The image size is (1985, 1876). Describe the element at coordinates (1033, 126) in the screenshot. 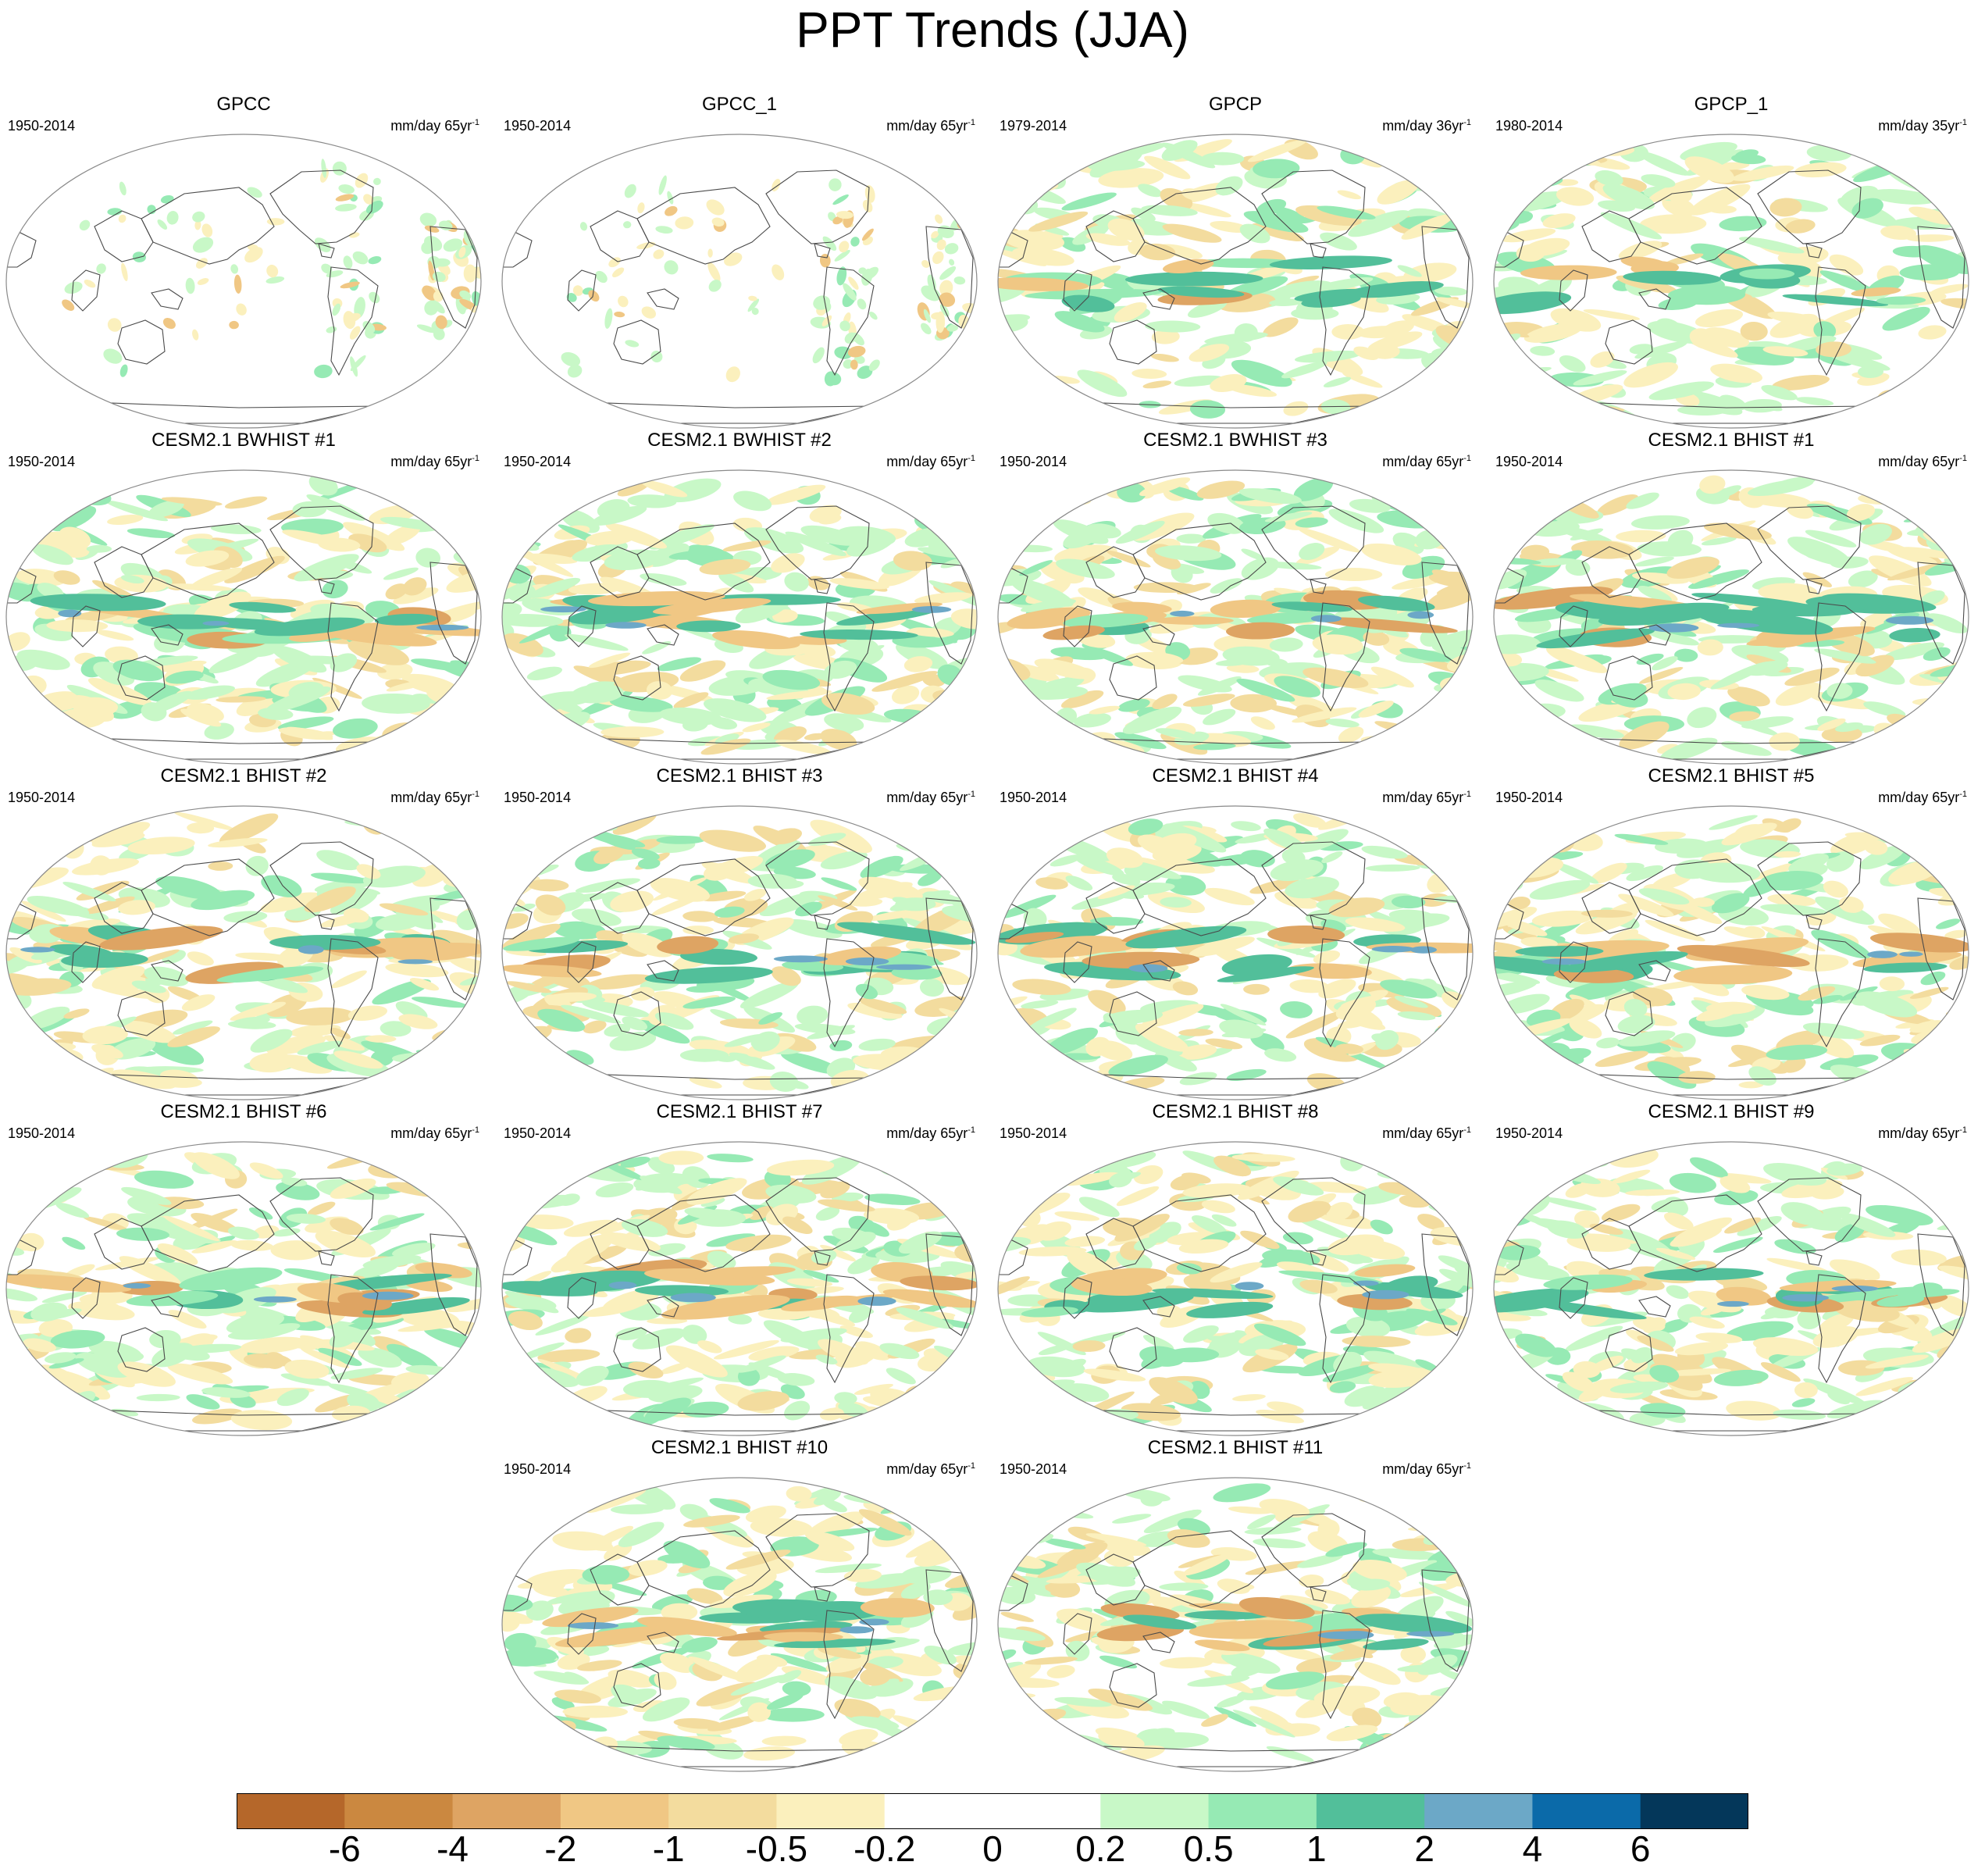

I see `panel-period: 1979-2014` at that location.